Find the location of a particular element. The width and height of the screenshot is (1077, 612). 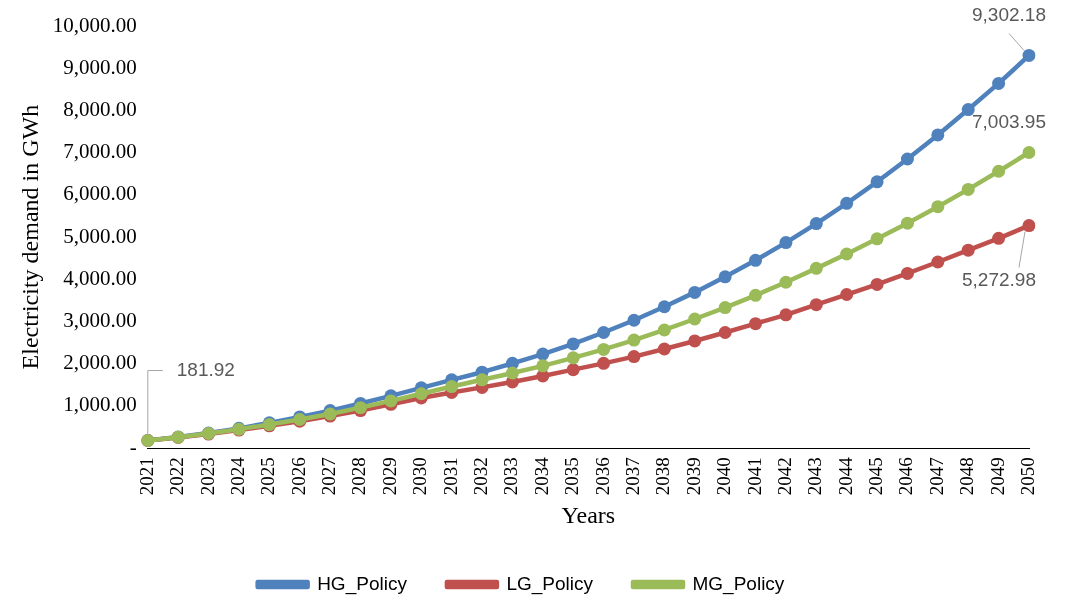

x-axis-title: Years is located at coordinates (588, 514).